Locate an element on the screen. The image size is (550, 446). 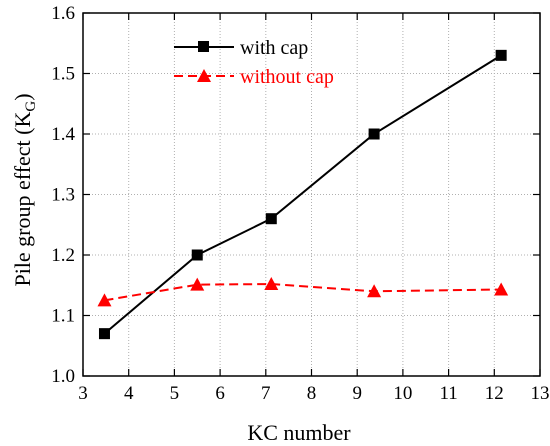
series-line-without-cap is located at coordinates (303, 292).